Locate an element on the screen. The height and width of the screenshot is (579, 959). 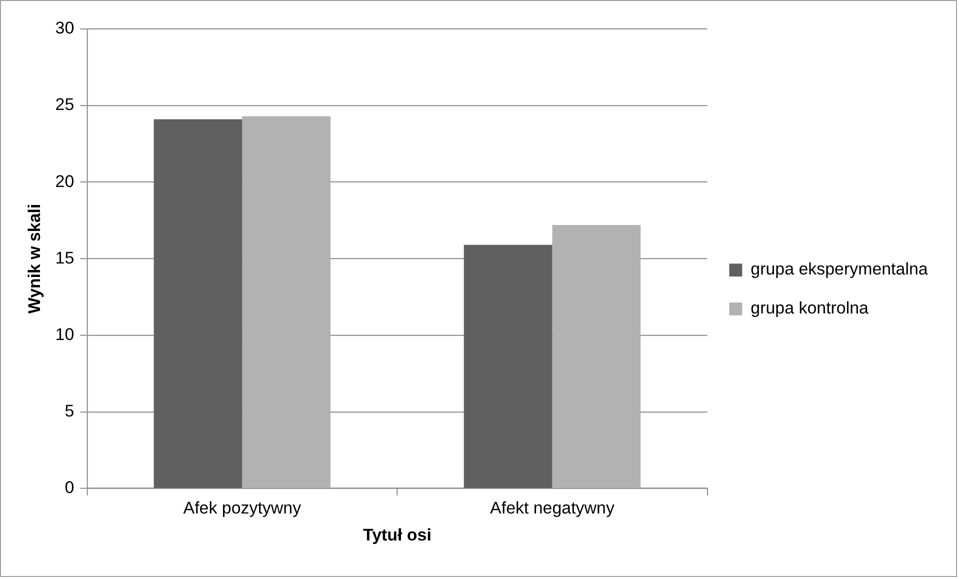
y-tick-label: 15 is located at coordinates (64, 258).